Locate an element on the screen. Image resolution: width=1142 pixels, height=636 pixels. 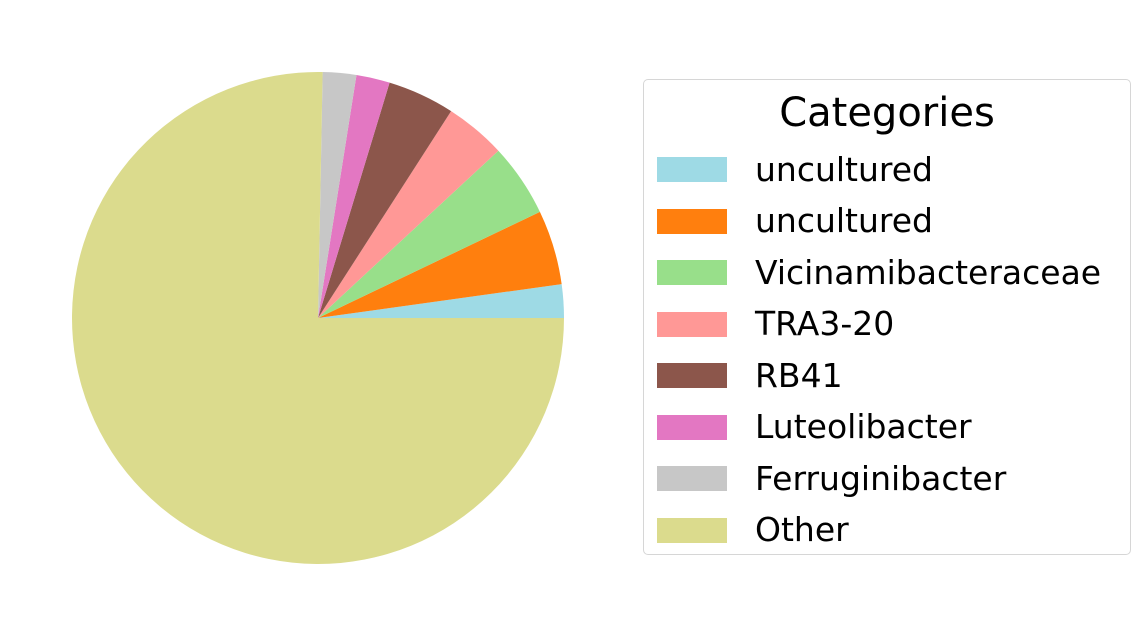
legend-item-uncultured-2: uncultured is located at coordinates (879, 222).